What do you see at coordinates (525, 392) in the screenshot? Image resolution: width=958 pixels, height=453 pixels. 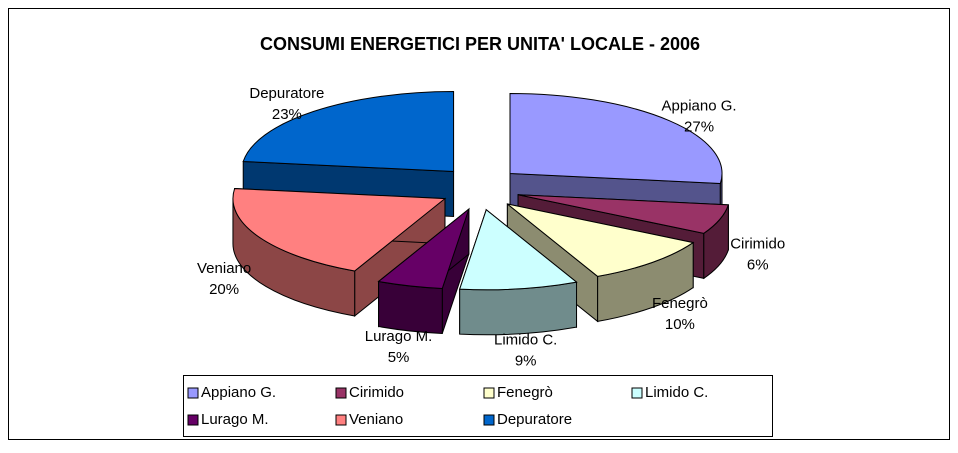 I see `legend-label: Fenegrò` at bounding box center [525, 392].